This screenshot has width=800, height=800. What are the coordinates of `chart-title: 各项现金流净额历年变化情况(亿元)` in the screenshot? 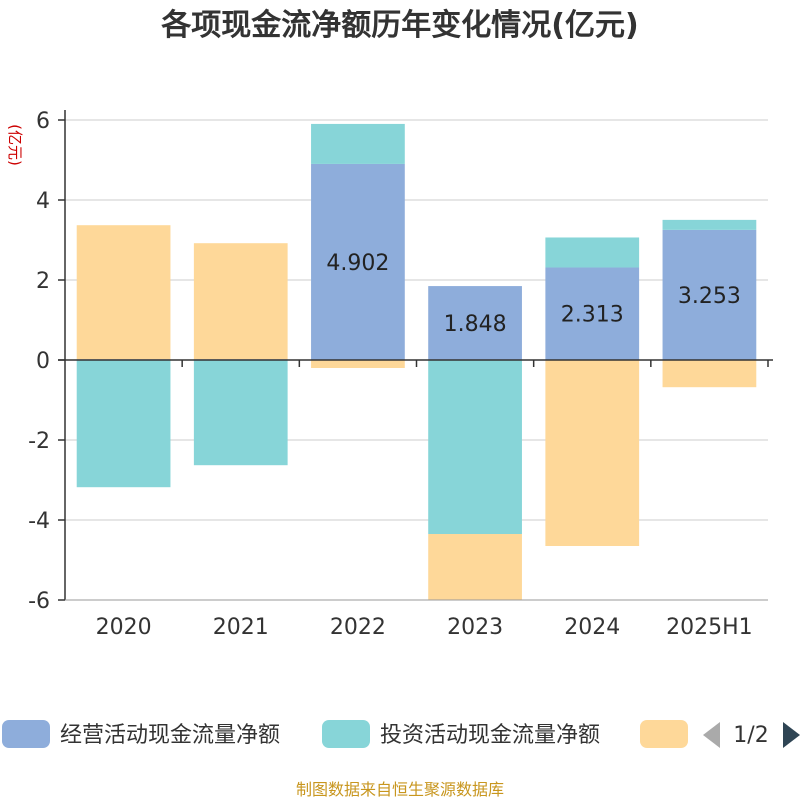 It's located at (399, 25).